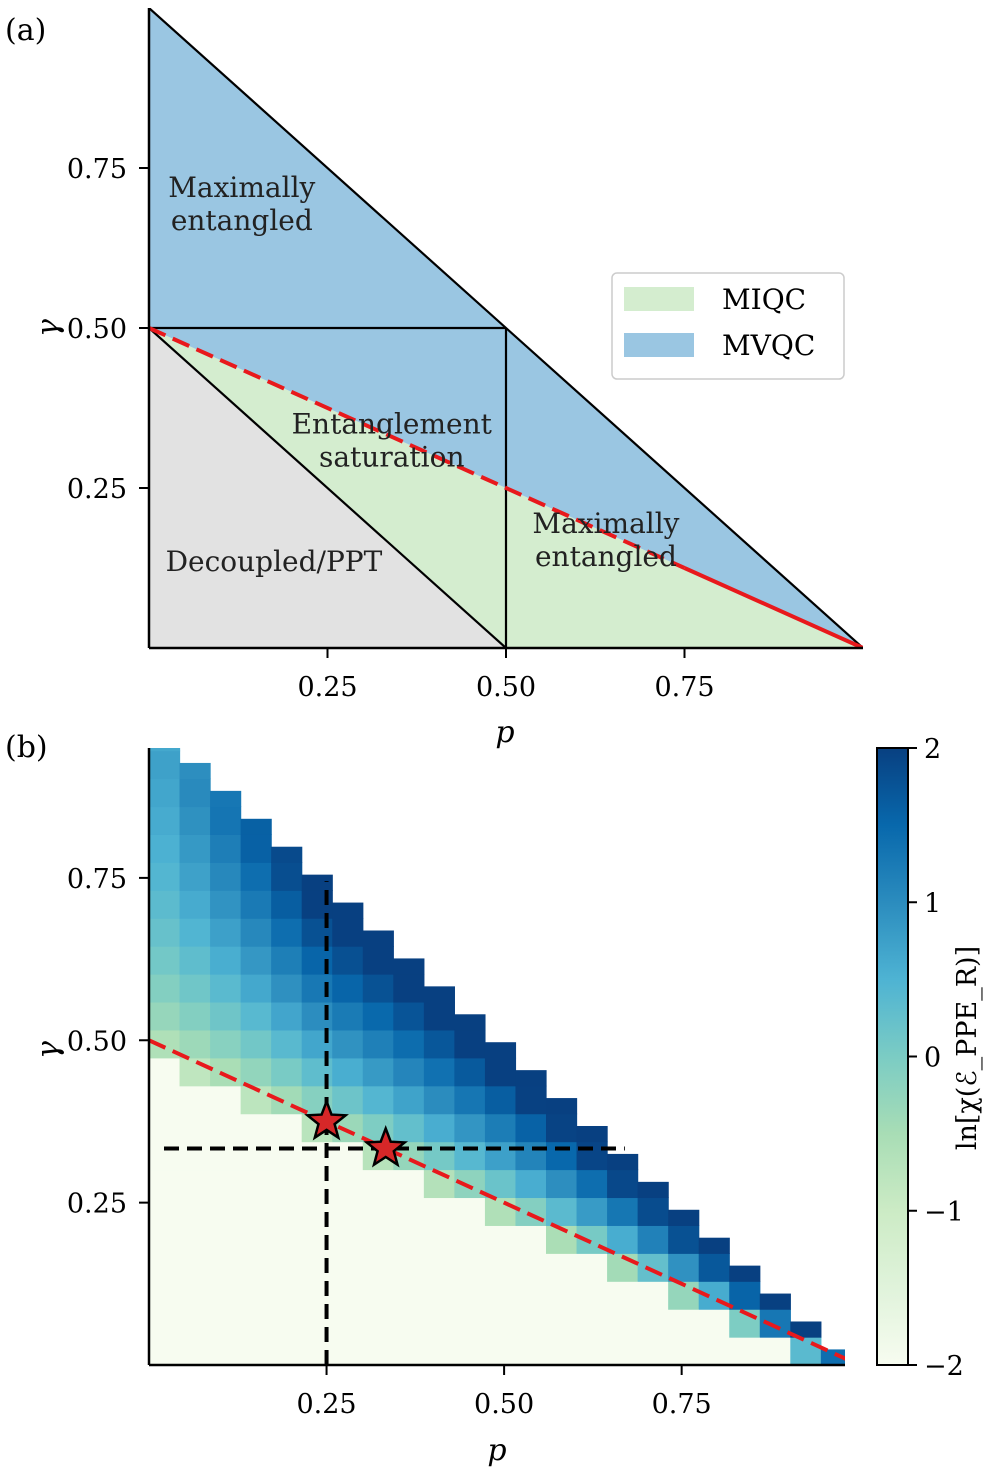 This screenshot has height=1479, width=997. What do you see at coordinates (25, 30) in the screenshot?
I see `panel-a-label: (a)` at bounding box center [25, 30].